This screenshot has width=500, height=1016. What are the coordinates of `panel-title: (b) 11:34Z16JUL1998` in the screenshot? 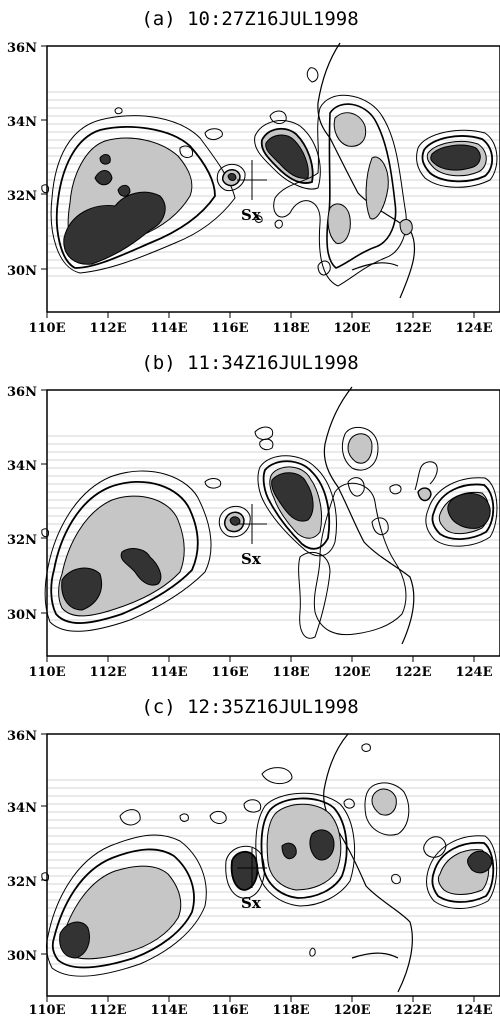 It's located at (250, 363).